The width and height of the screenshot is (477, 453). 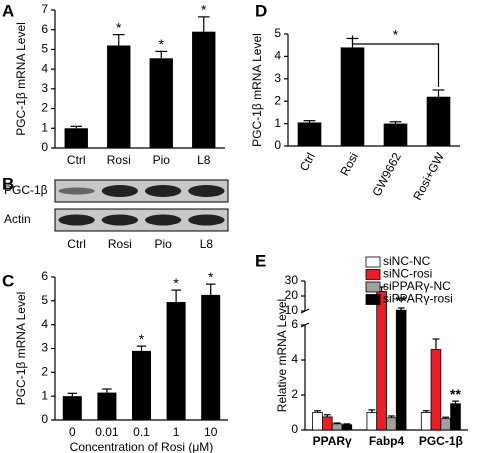 I want to click on x-tick-label: 1, so click(x=176, y=432).